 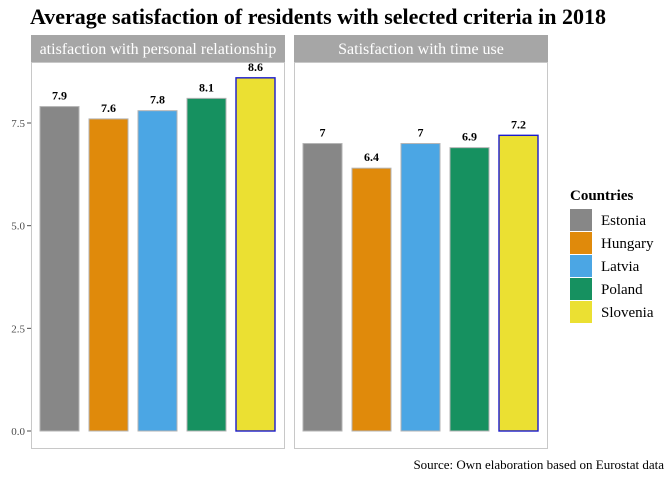 What do you see at coordinates (518, 124) in the screenshot?
I see `bar-label-slovenia: 7.2` at bounding box center [518, 124].